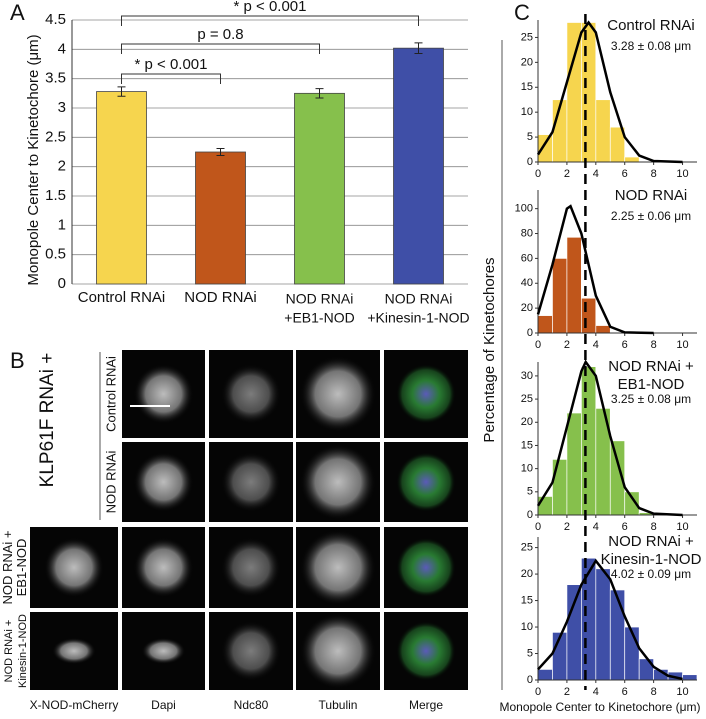  Describe the element at coordinates (55, 195) in the screenshot. I see `y-tick-label: 1.5` at that location.